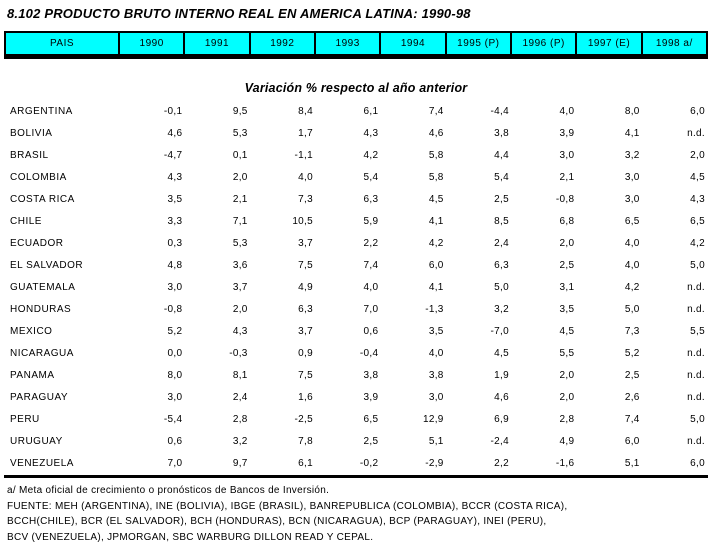 The width and height of the screenshot is (712, 545). What do you see at coordinates (356, 442) in the screenshot?
I see `table-row: URUGUAY 0,6 3,2 7,8 2,5 5,1 -2,4 4,9 6,0 n.d.` at bounding box center [356, 442].